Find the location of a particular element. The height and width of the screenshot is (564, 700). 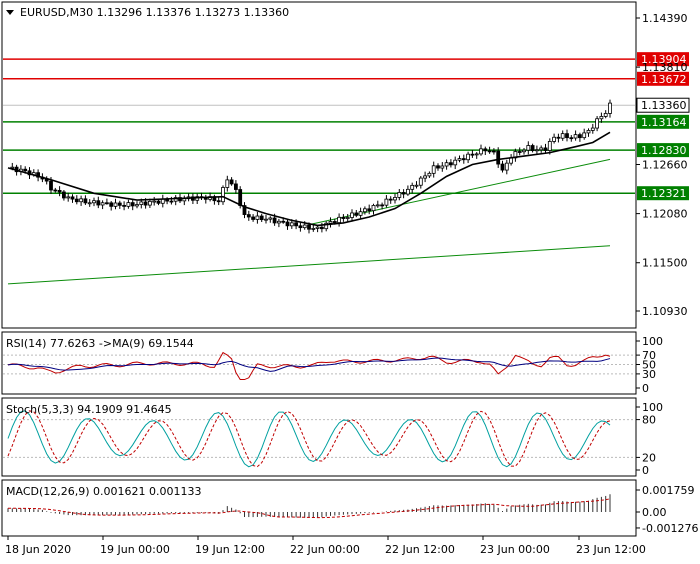

time-tick-label: 22 Jun 00:00 is located at coordinates (325, 549).